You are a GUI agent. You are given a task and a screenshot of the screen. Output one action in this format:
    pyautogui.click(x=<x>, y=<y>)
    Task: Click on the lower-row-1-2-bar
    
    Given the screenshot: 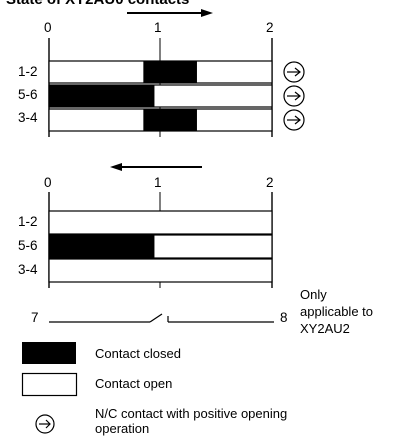 What is the action you would take?
    pyautogui.click(x=160, y=222)
    